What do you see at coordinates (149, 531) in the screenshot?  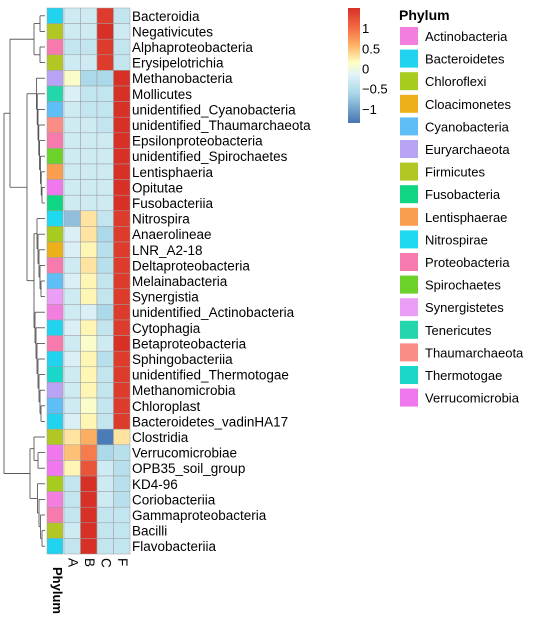 I see `row-label: Bacilli` at bounding box center [149, 531].